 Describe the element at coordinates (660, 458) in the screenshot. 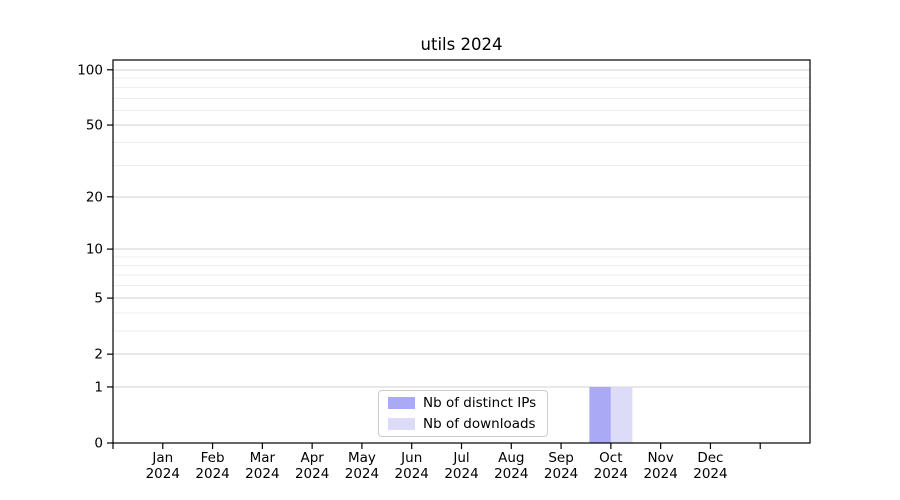

I see `x-tick-label-month: Nov` at that location.